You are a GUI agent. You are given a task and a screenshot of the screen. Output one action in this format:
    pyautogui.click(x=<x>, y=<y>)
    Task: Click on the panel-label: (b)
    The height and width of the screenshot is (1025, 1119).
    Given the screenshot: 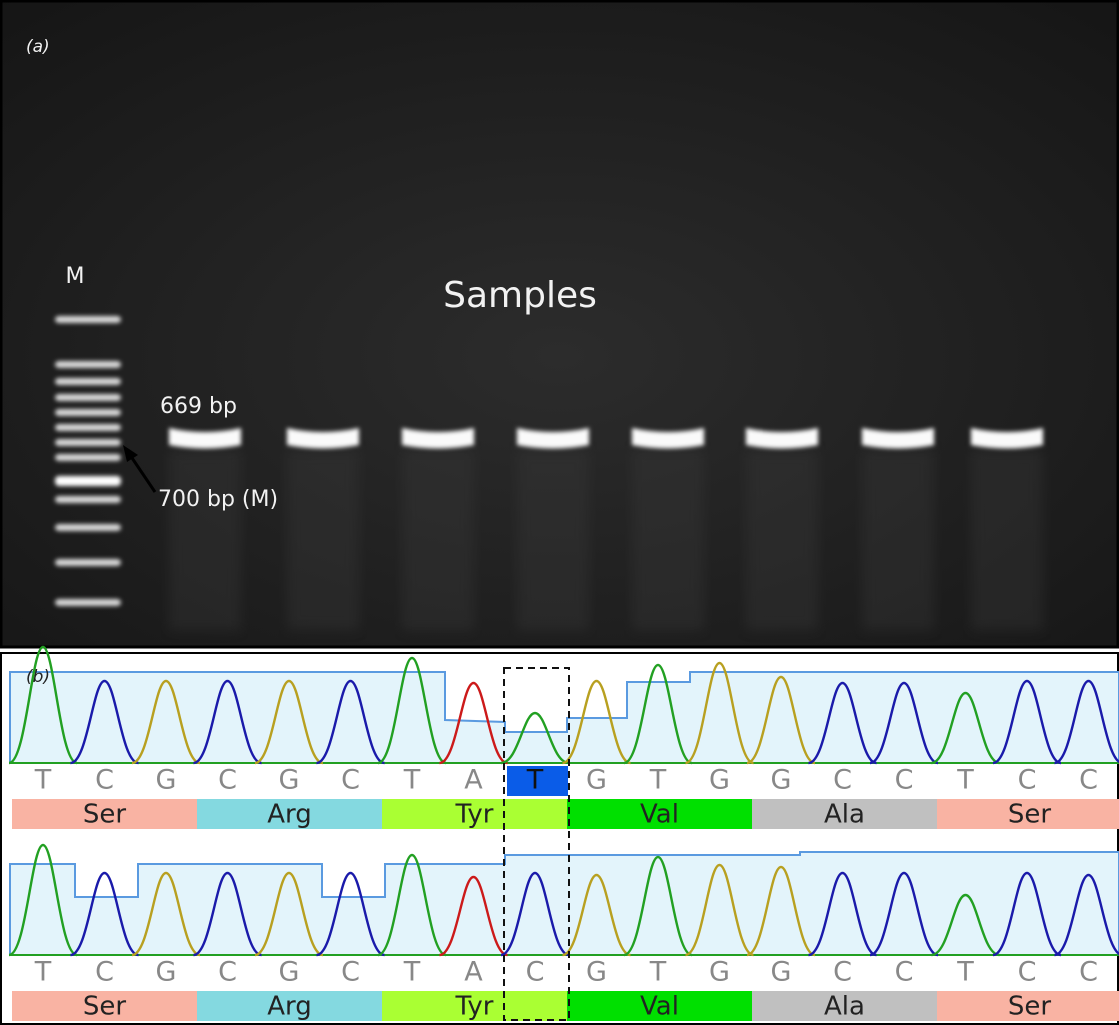 What is the action you would take?
    pyautogui.click(x=38, y=677)
    